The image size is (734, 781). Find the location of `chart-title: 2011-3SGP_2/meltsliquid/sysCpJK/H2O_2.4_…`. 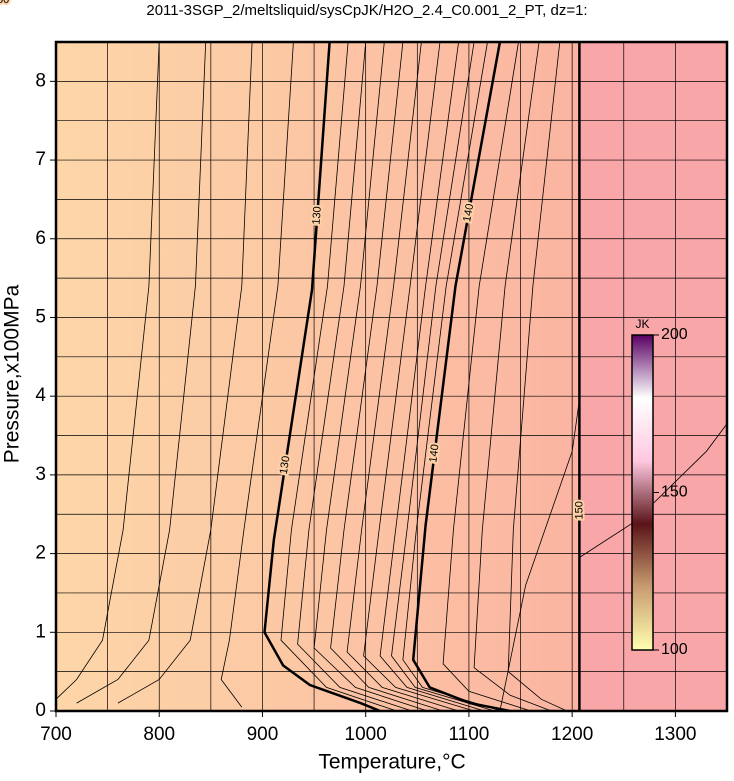

chart-title: 2011-3SGP_2/meltsliquid/sysCpJK/H2O_2.4_… is located at coordinates (366, 10).